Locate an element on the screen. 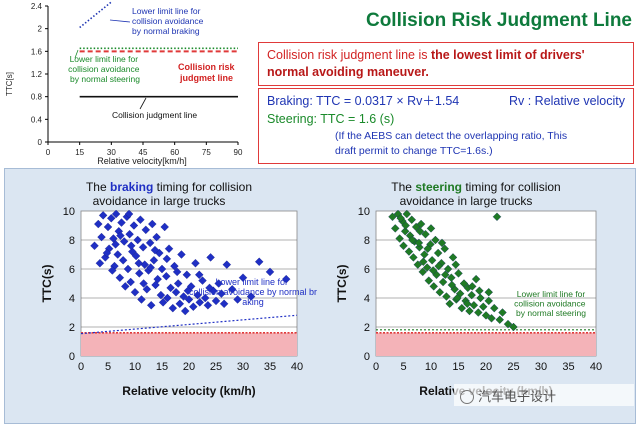 The image size is (640, 424). chart-title-pre: The is located at coordinates (403, 187).